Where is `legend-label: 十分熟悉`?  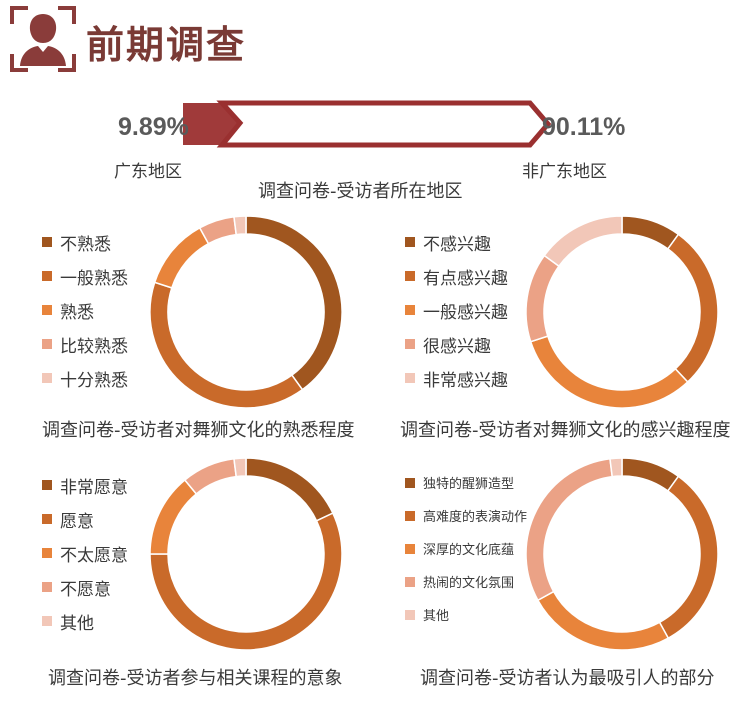 legend-label: 十分熟悉 is located at coordinates (94, 380).